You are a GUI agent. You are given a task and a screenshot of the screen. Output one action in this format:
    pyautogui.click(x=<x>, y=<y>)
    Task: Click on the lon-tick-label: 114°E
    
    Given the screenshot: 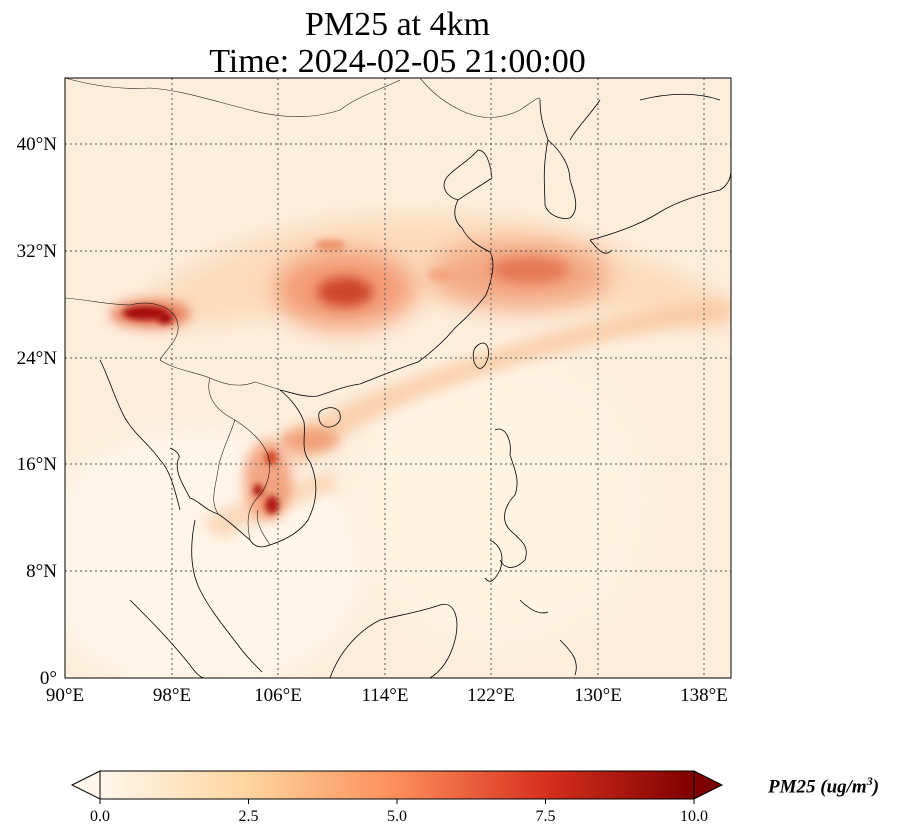 What is the action you would take?
    pyautogui.click(x=385, y=695)
    